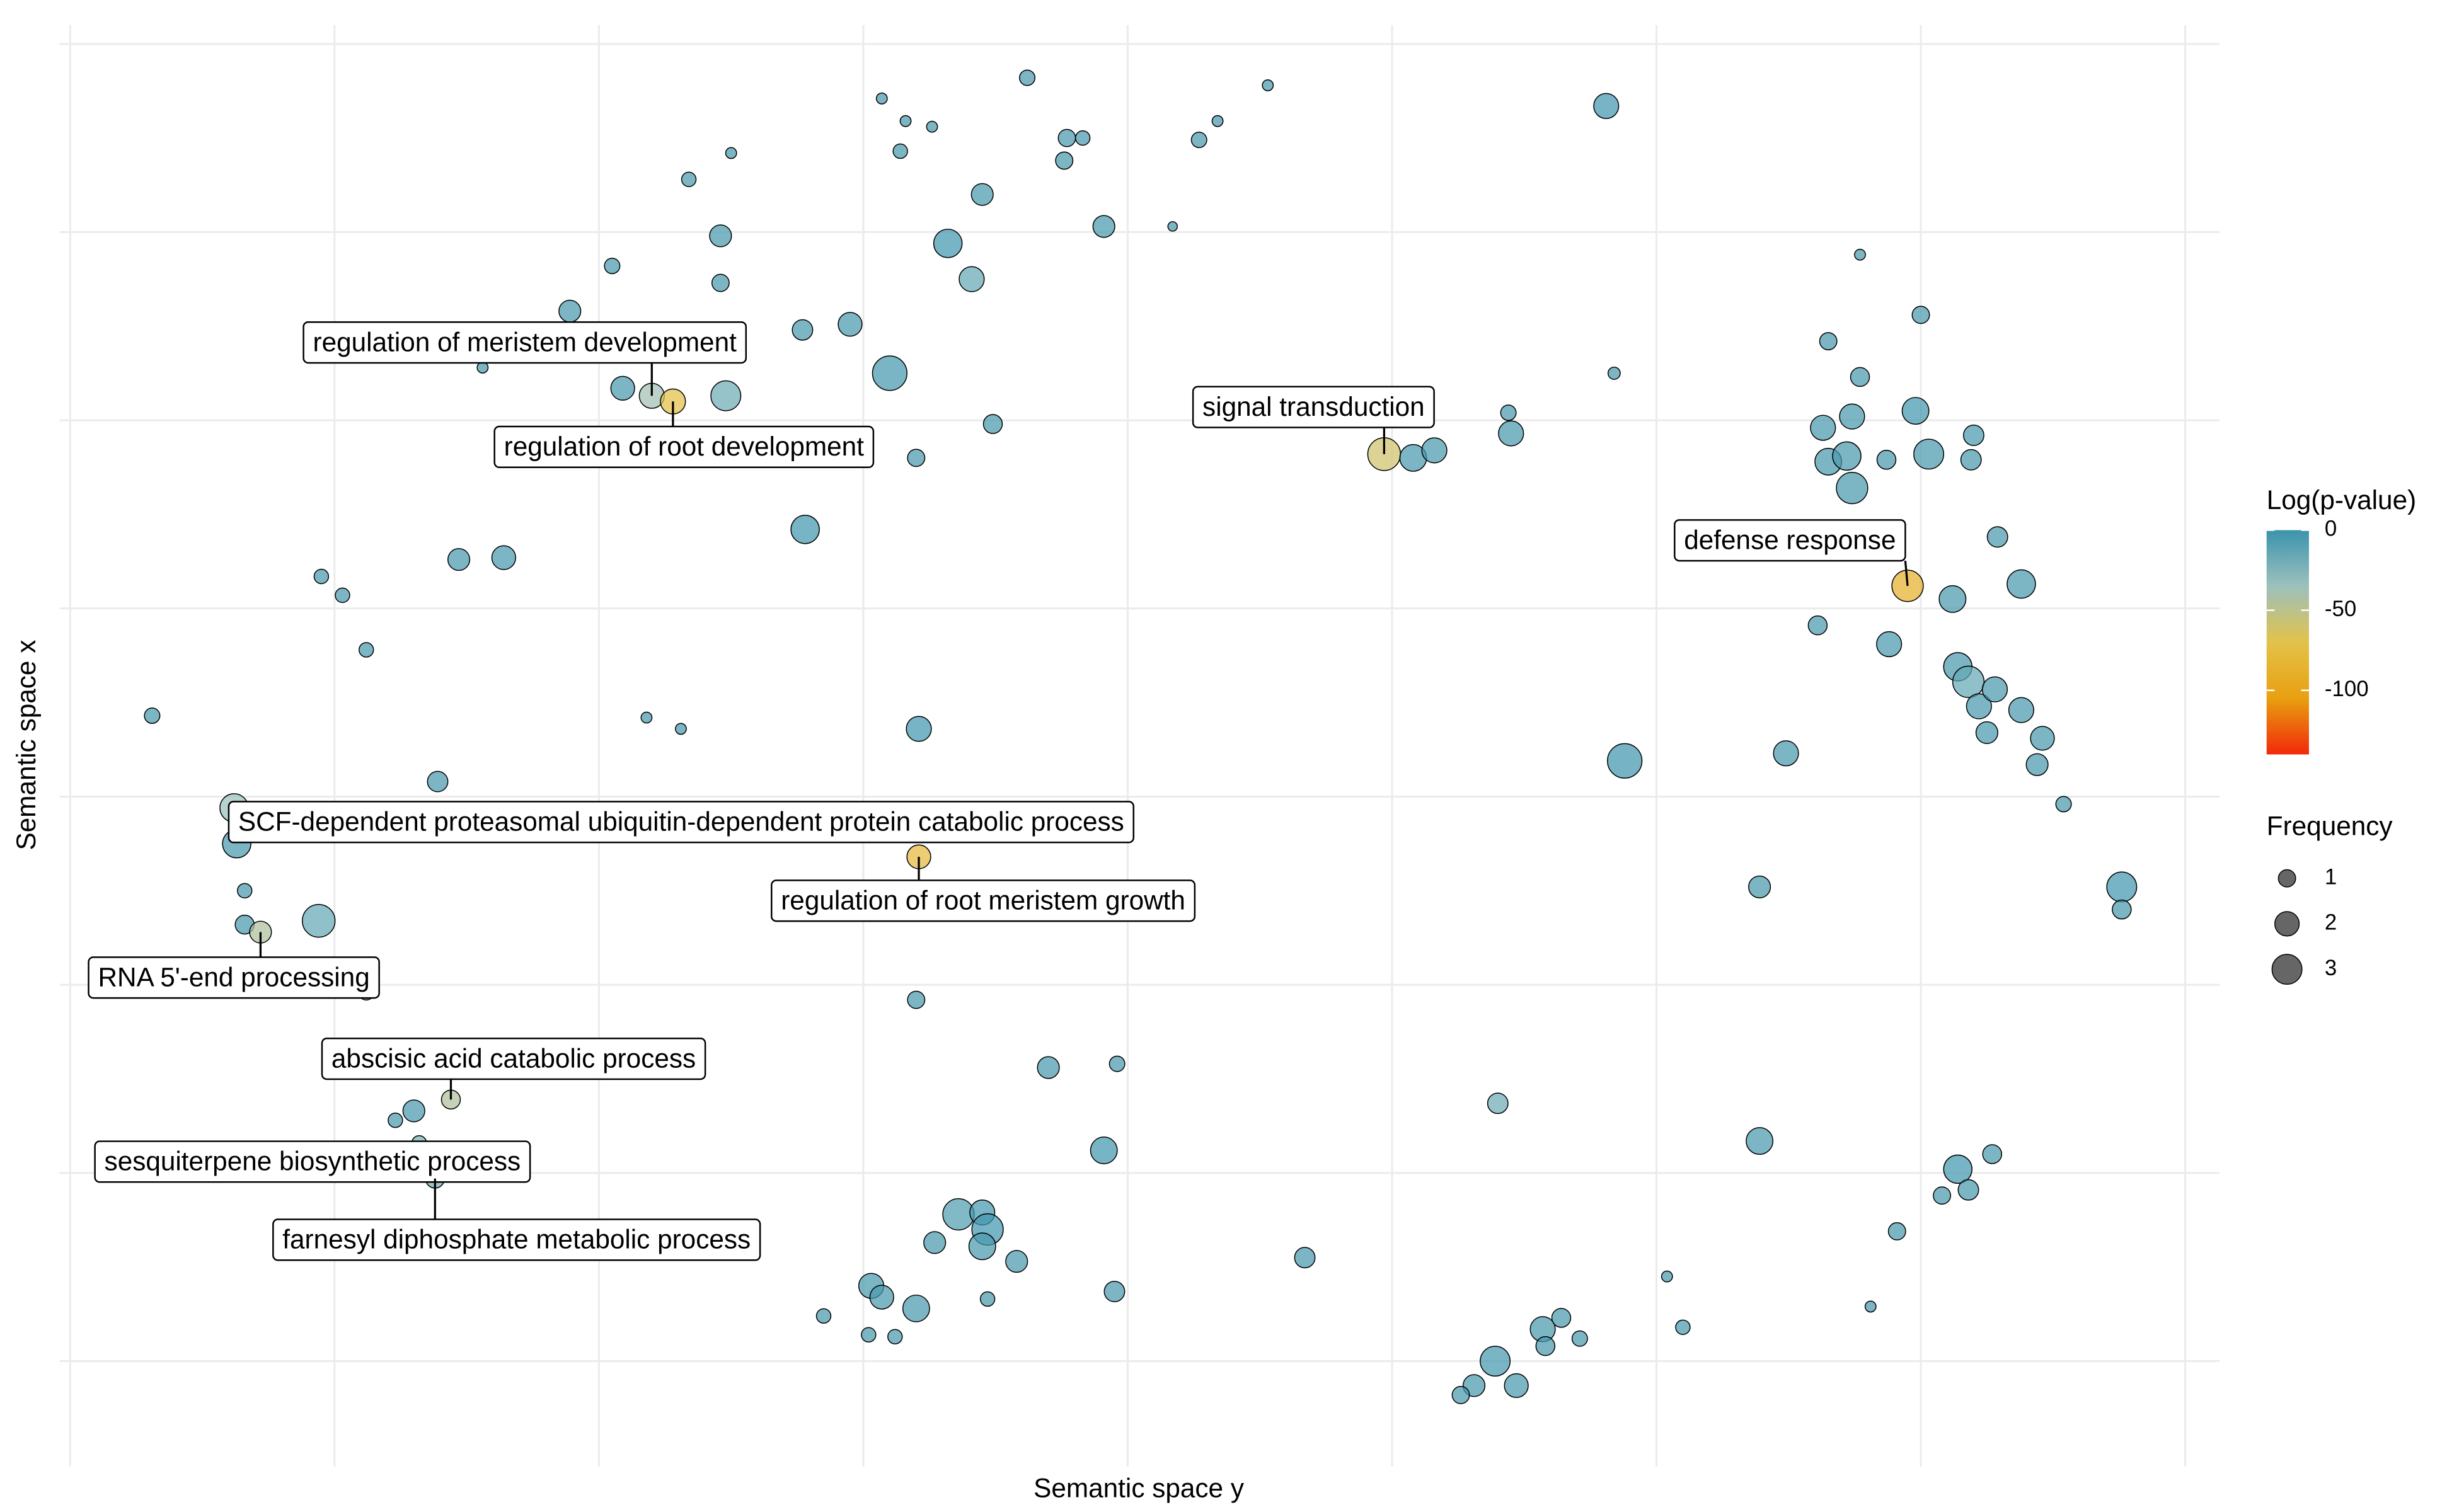 Image resolution: width=2447 pixels, height=1512 pixels. I want to click on annotation: signal transduction, so click(1313, 420).